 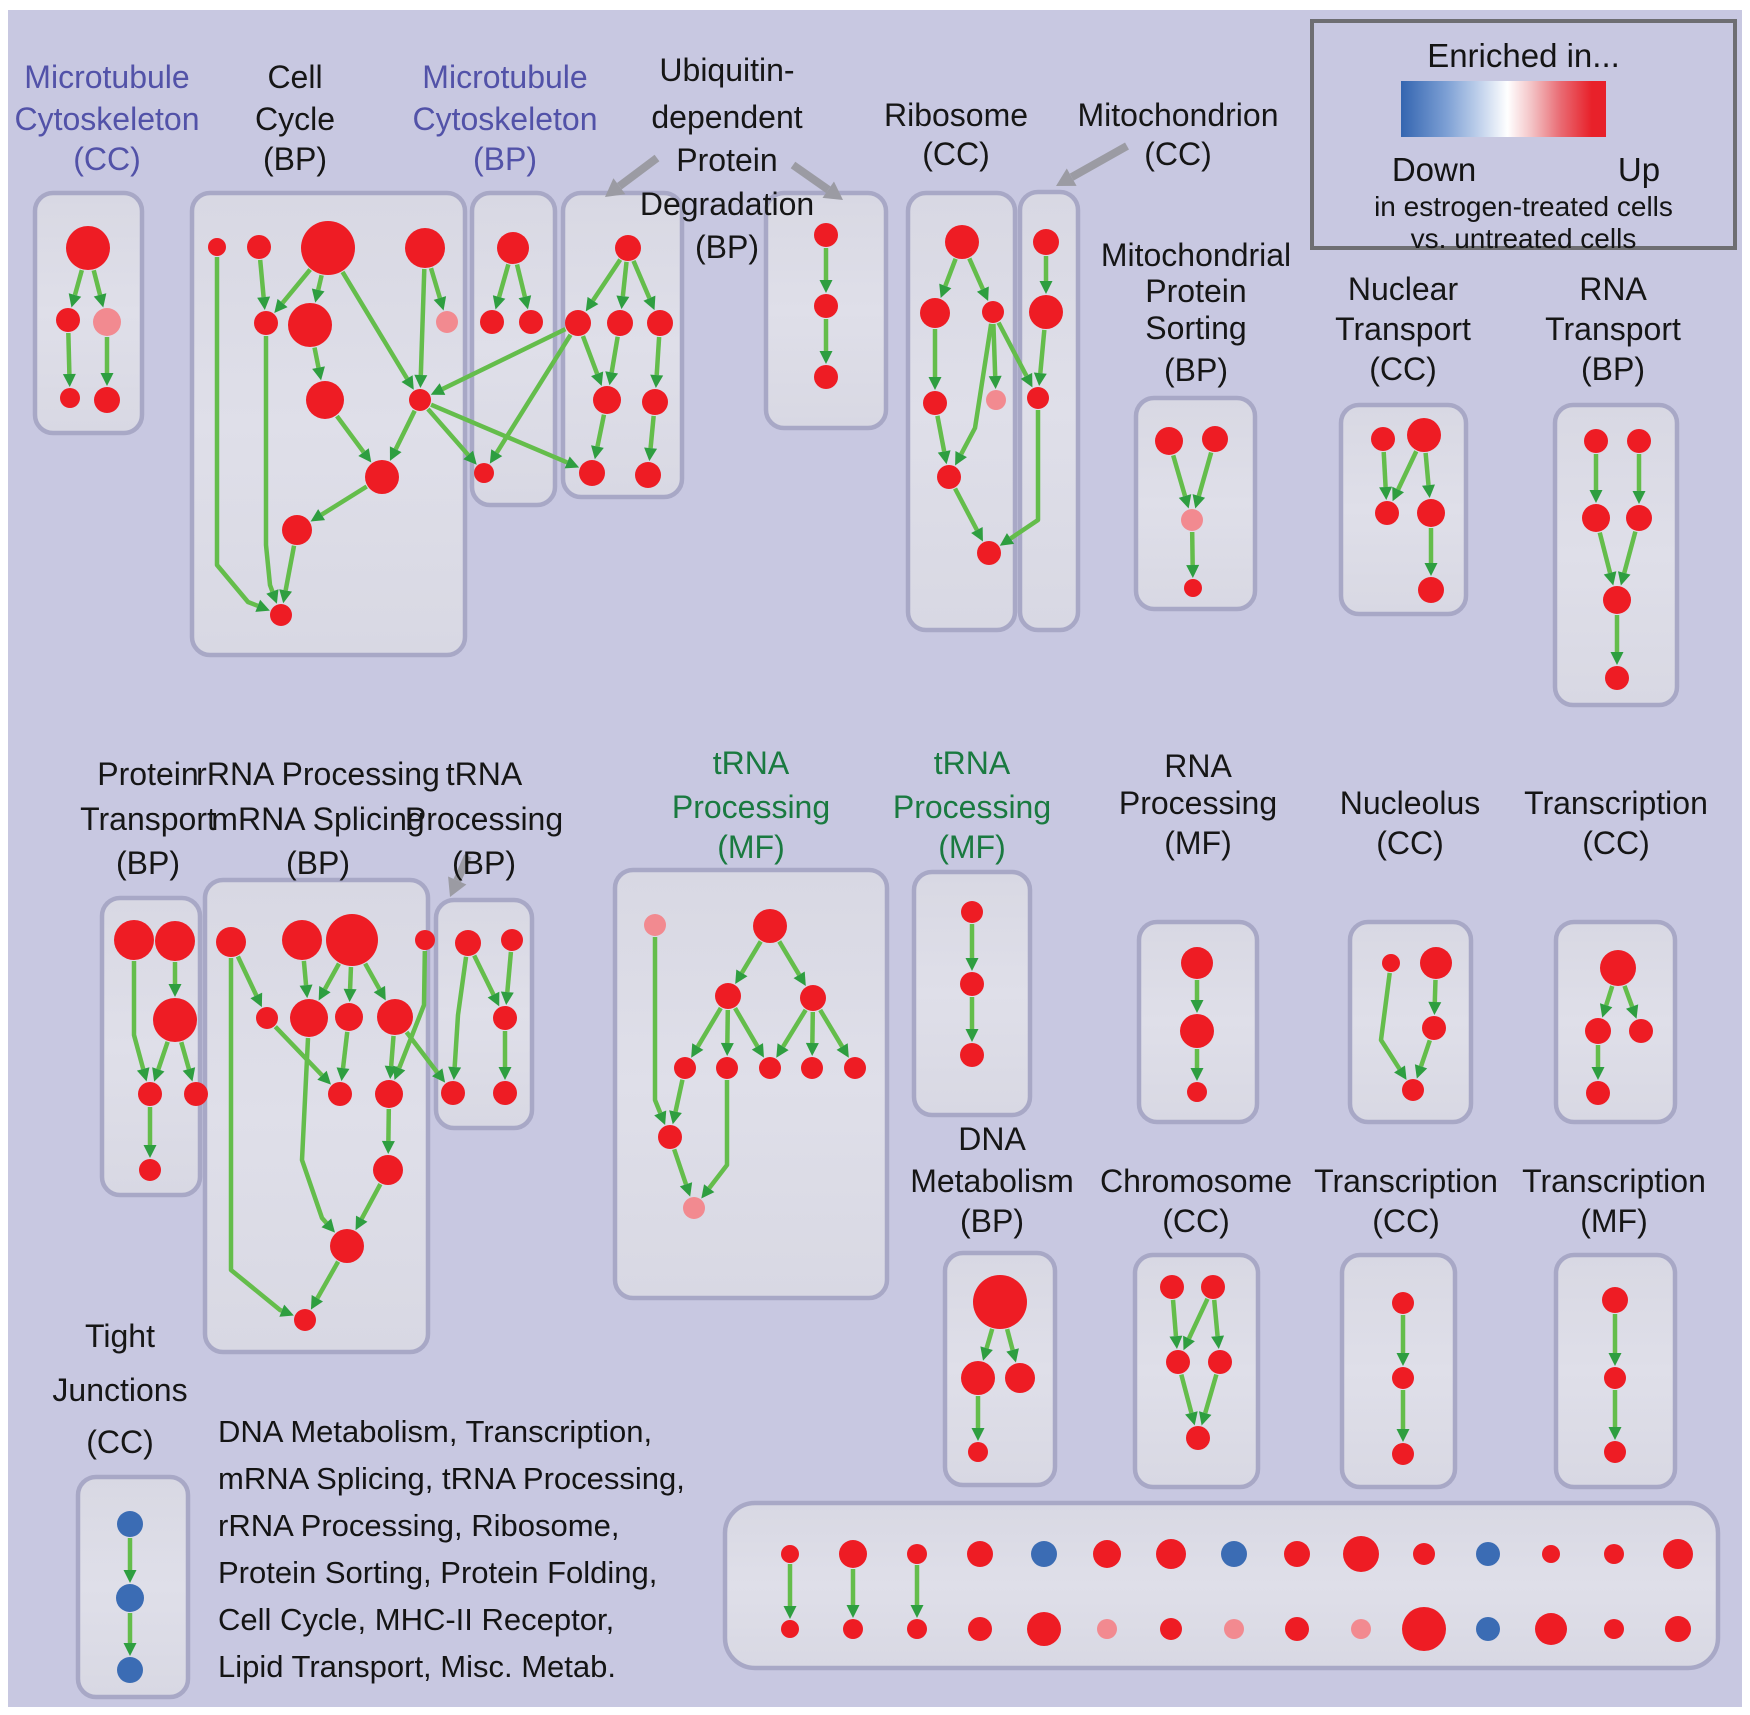 What do you see at coordinates (318, 863) in the screenshot?
I see `rrna-processing-mrna-splicing-bp-label-line: (BP)` at bounding box center [318, 863].